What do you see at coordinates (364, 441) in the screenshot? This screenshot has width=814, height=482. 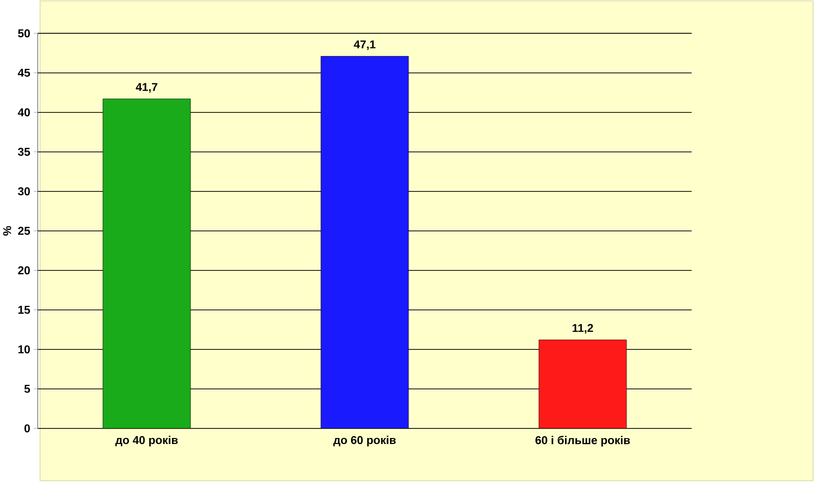 I see `x-tick-label: до 60 років` at bounding box center [364, 441].